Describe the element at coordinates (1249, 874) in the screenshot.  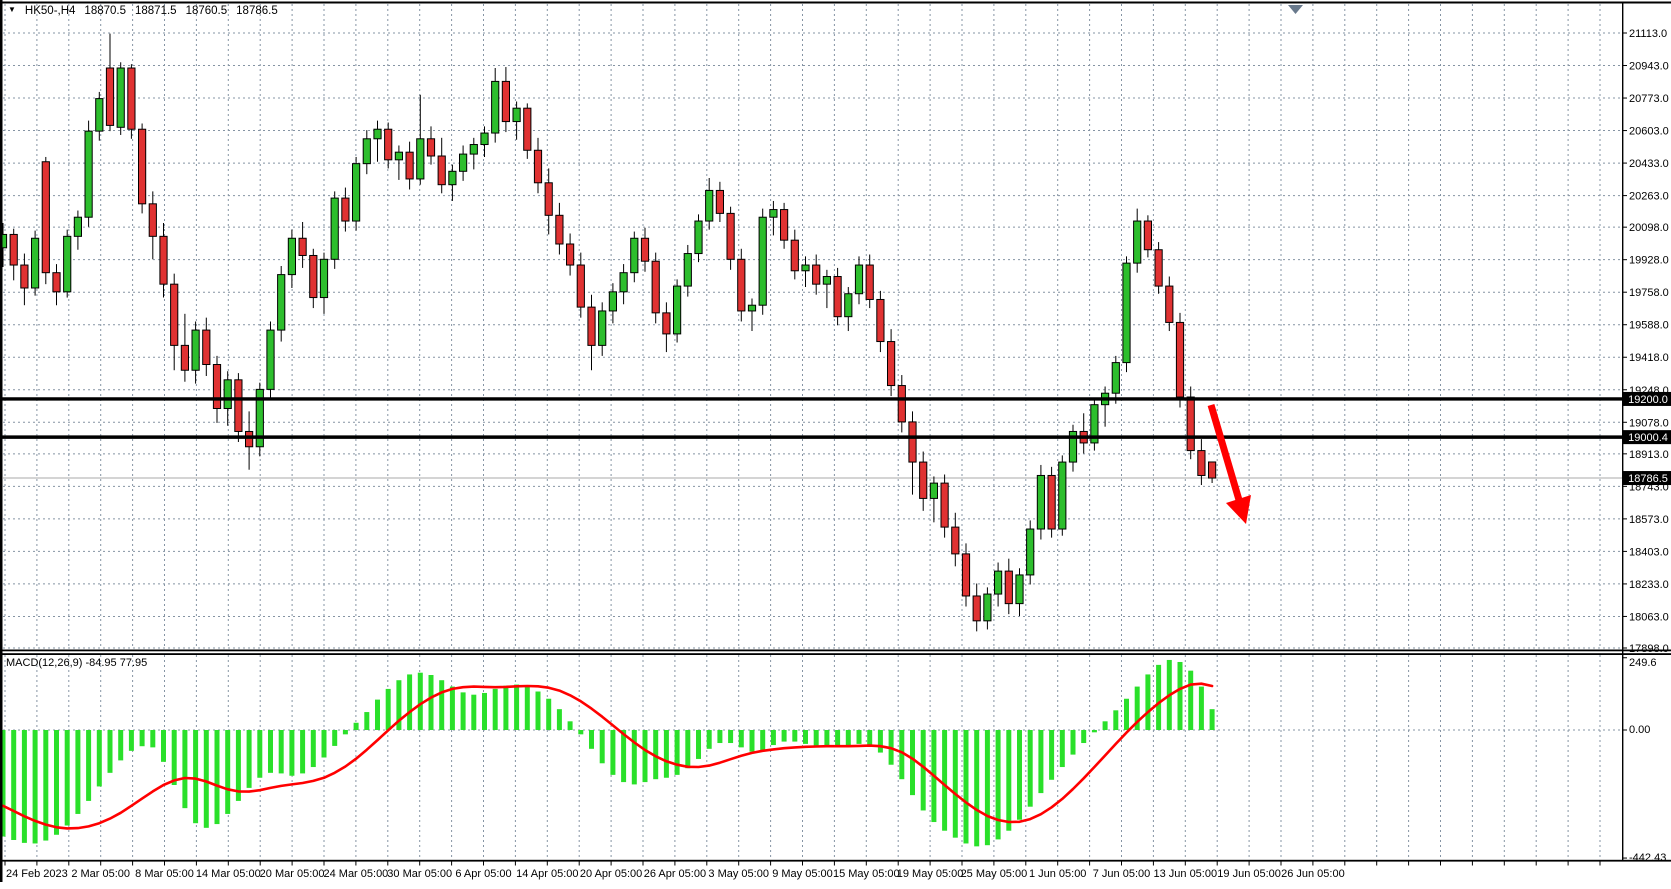
I see `svg-text: 19 Jun 05:00` at that location.